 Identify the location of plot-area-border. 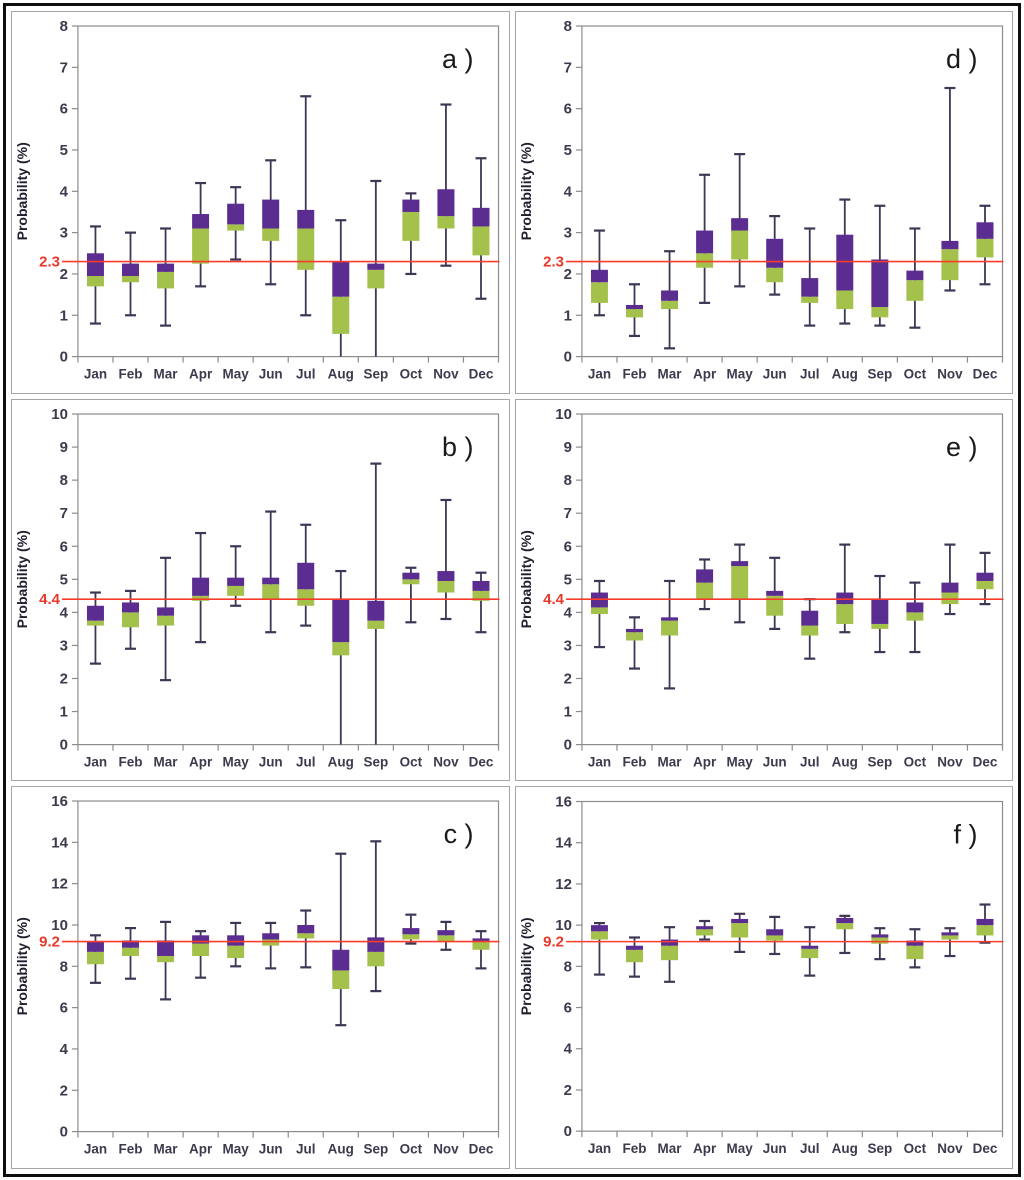
(791, 191).